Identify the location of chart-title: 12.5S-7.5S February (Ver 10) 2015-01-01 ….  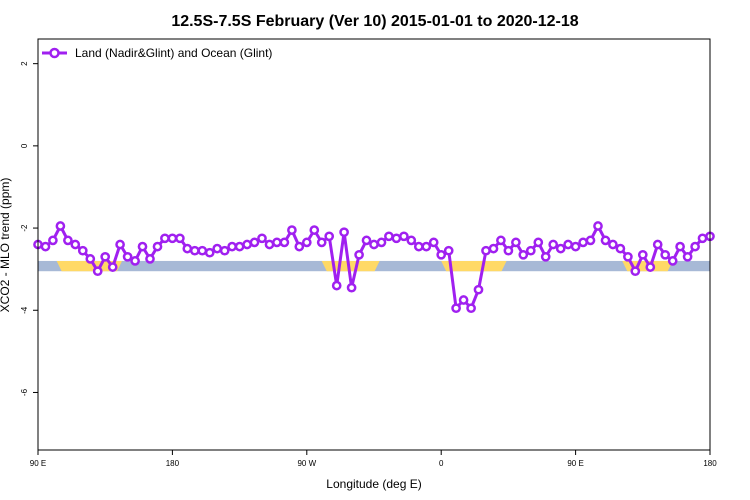
(374, 21).